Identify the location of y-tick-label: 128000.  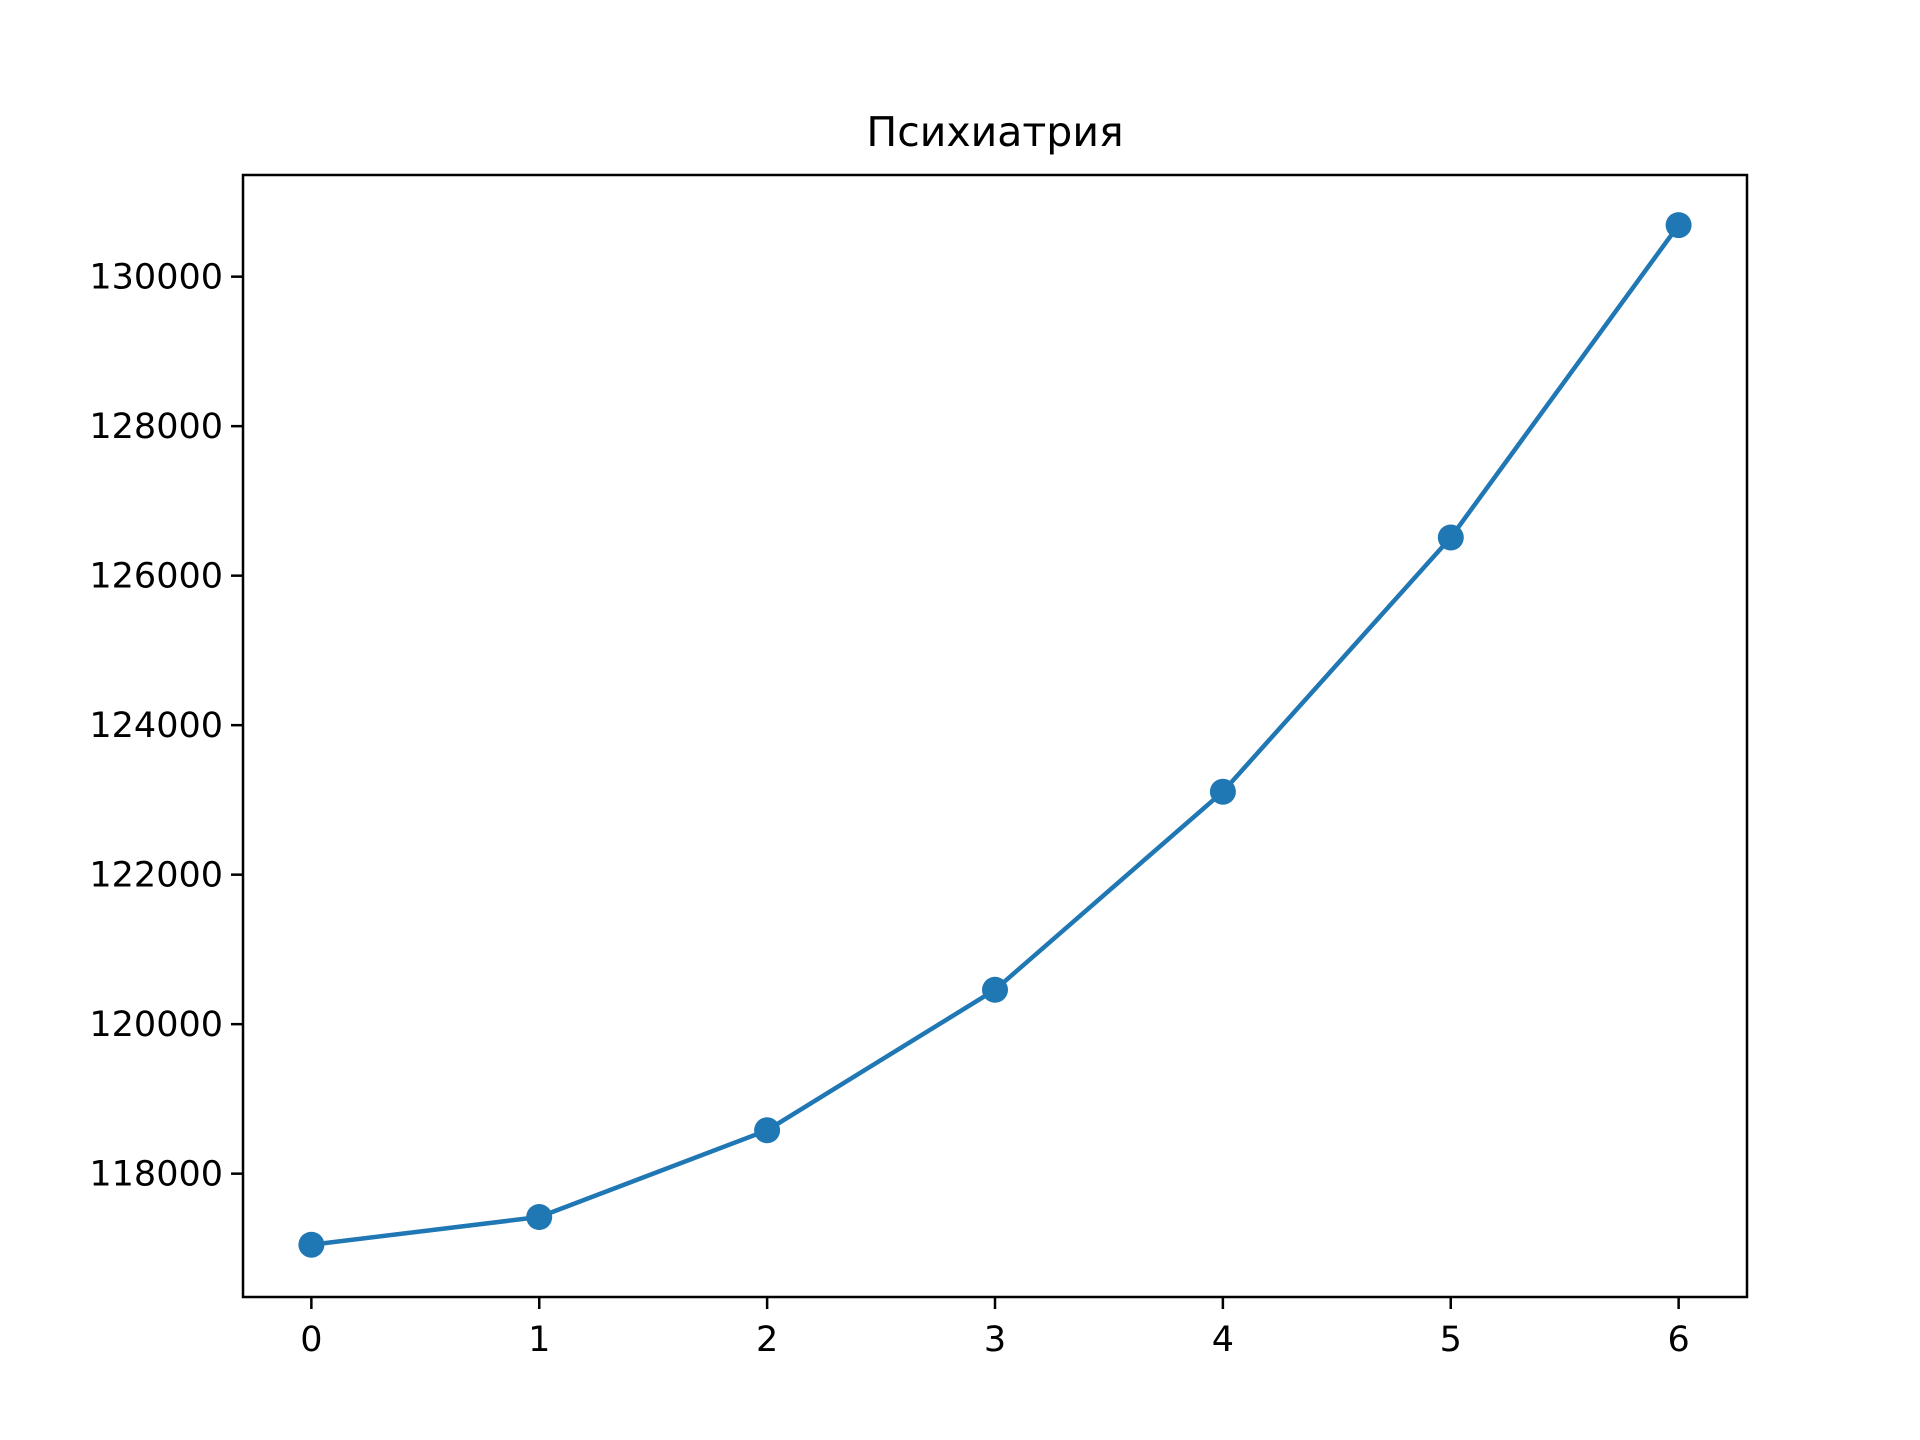
(156, 427).